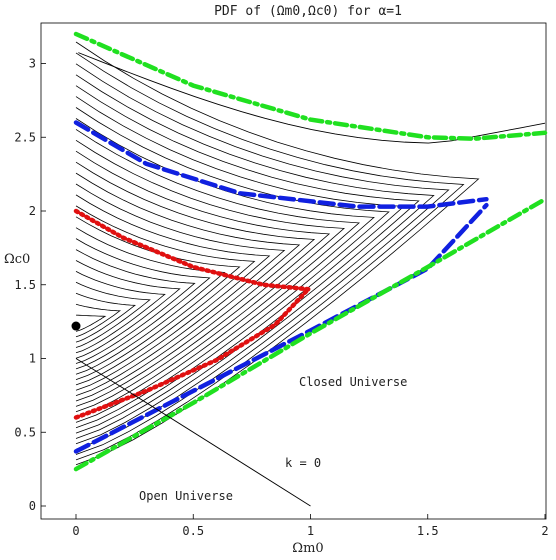  What do you see at coordinates (186, 496) in the screenshot?
I see `open-universe-label: Open Universe` at bounding box center [186, 496].